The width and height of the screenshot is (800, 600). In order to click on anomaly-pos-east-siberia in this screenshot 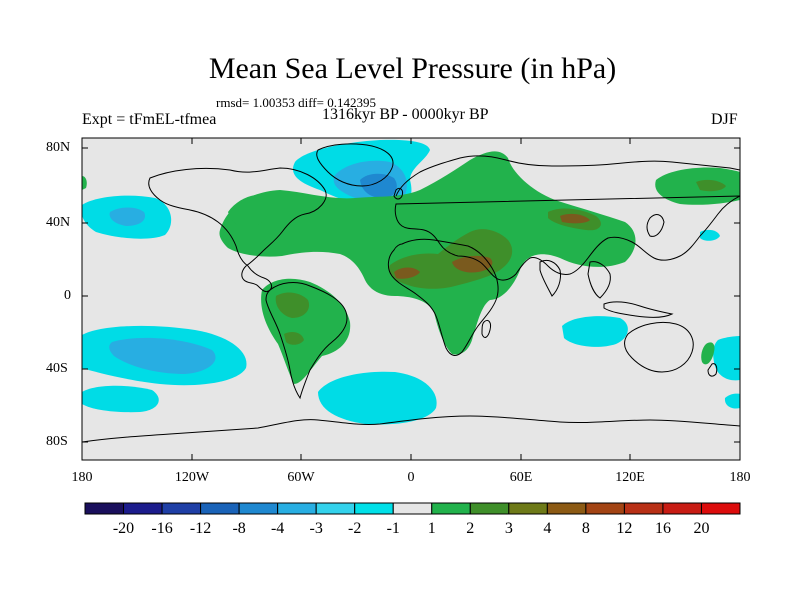, I will do `click(697, 186)`.